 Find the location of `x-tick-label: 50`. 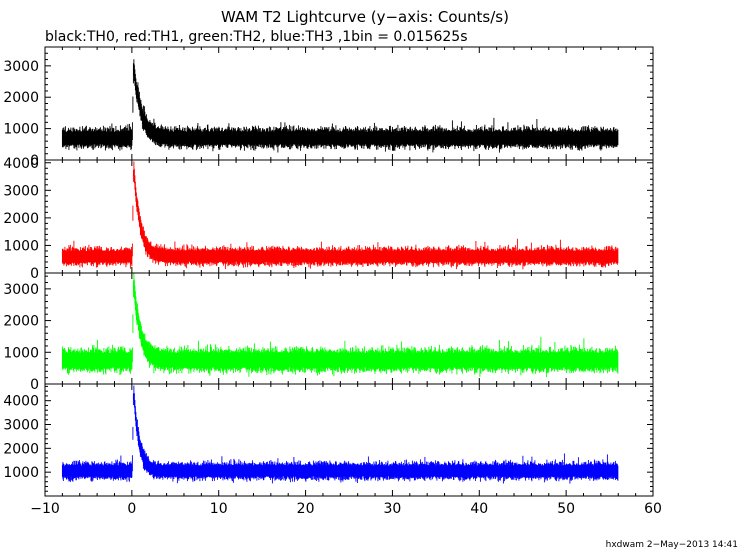

x-tick-label: 50 is located at coordinates (566, 509).